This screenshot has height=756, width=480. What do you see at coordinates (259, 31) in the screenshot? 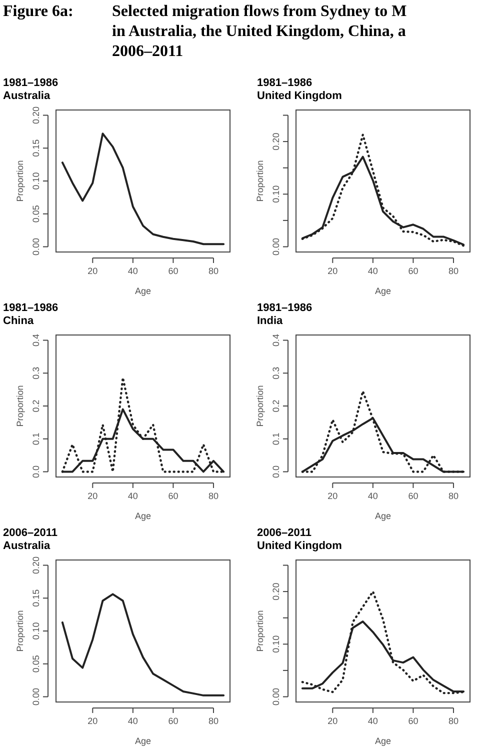
I see `text: in Australia, the United Kingdom, China, a` at bounding box center [259, 31].